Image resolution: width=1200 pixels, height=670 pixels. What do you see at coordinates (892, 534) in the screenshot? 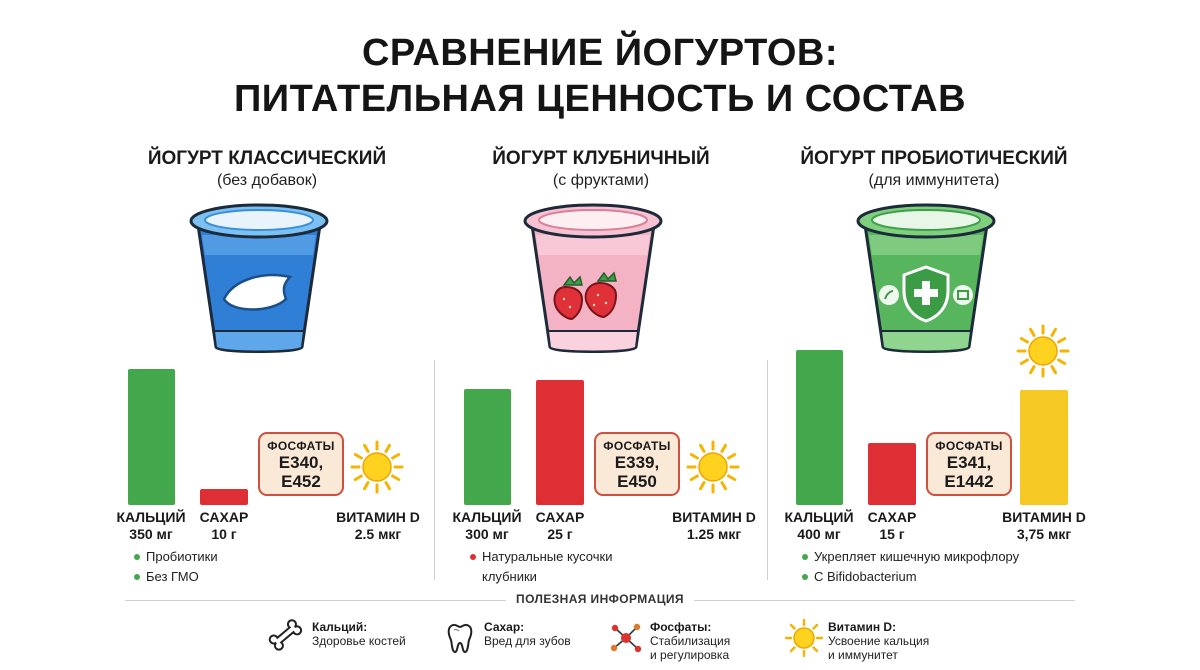
I see `bar-label-value: 15 г` at bounding box center [892, 534].